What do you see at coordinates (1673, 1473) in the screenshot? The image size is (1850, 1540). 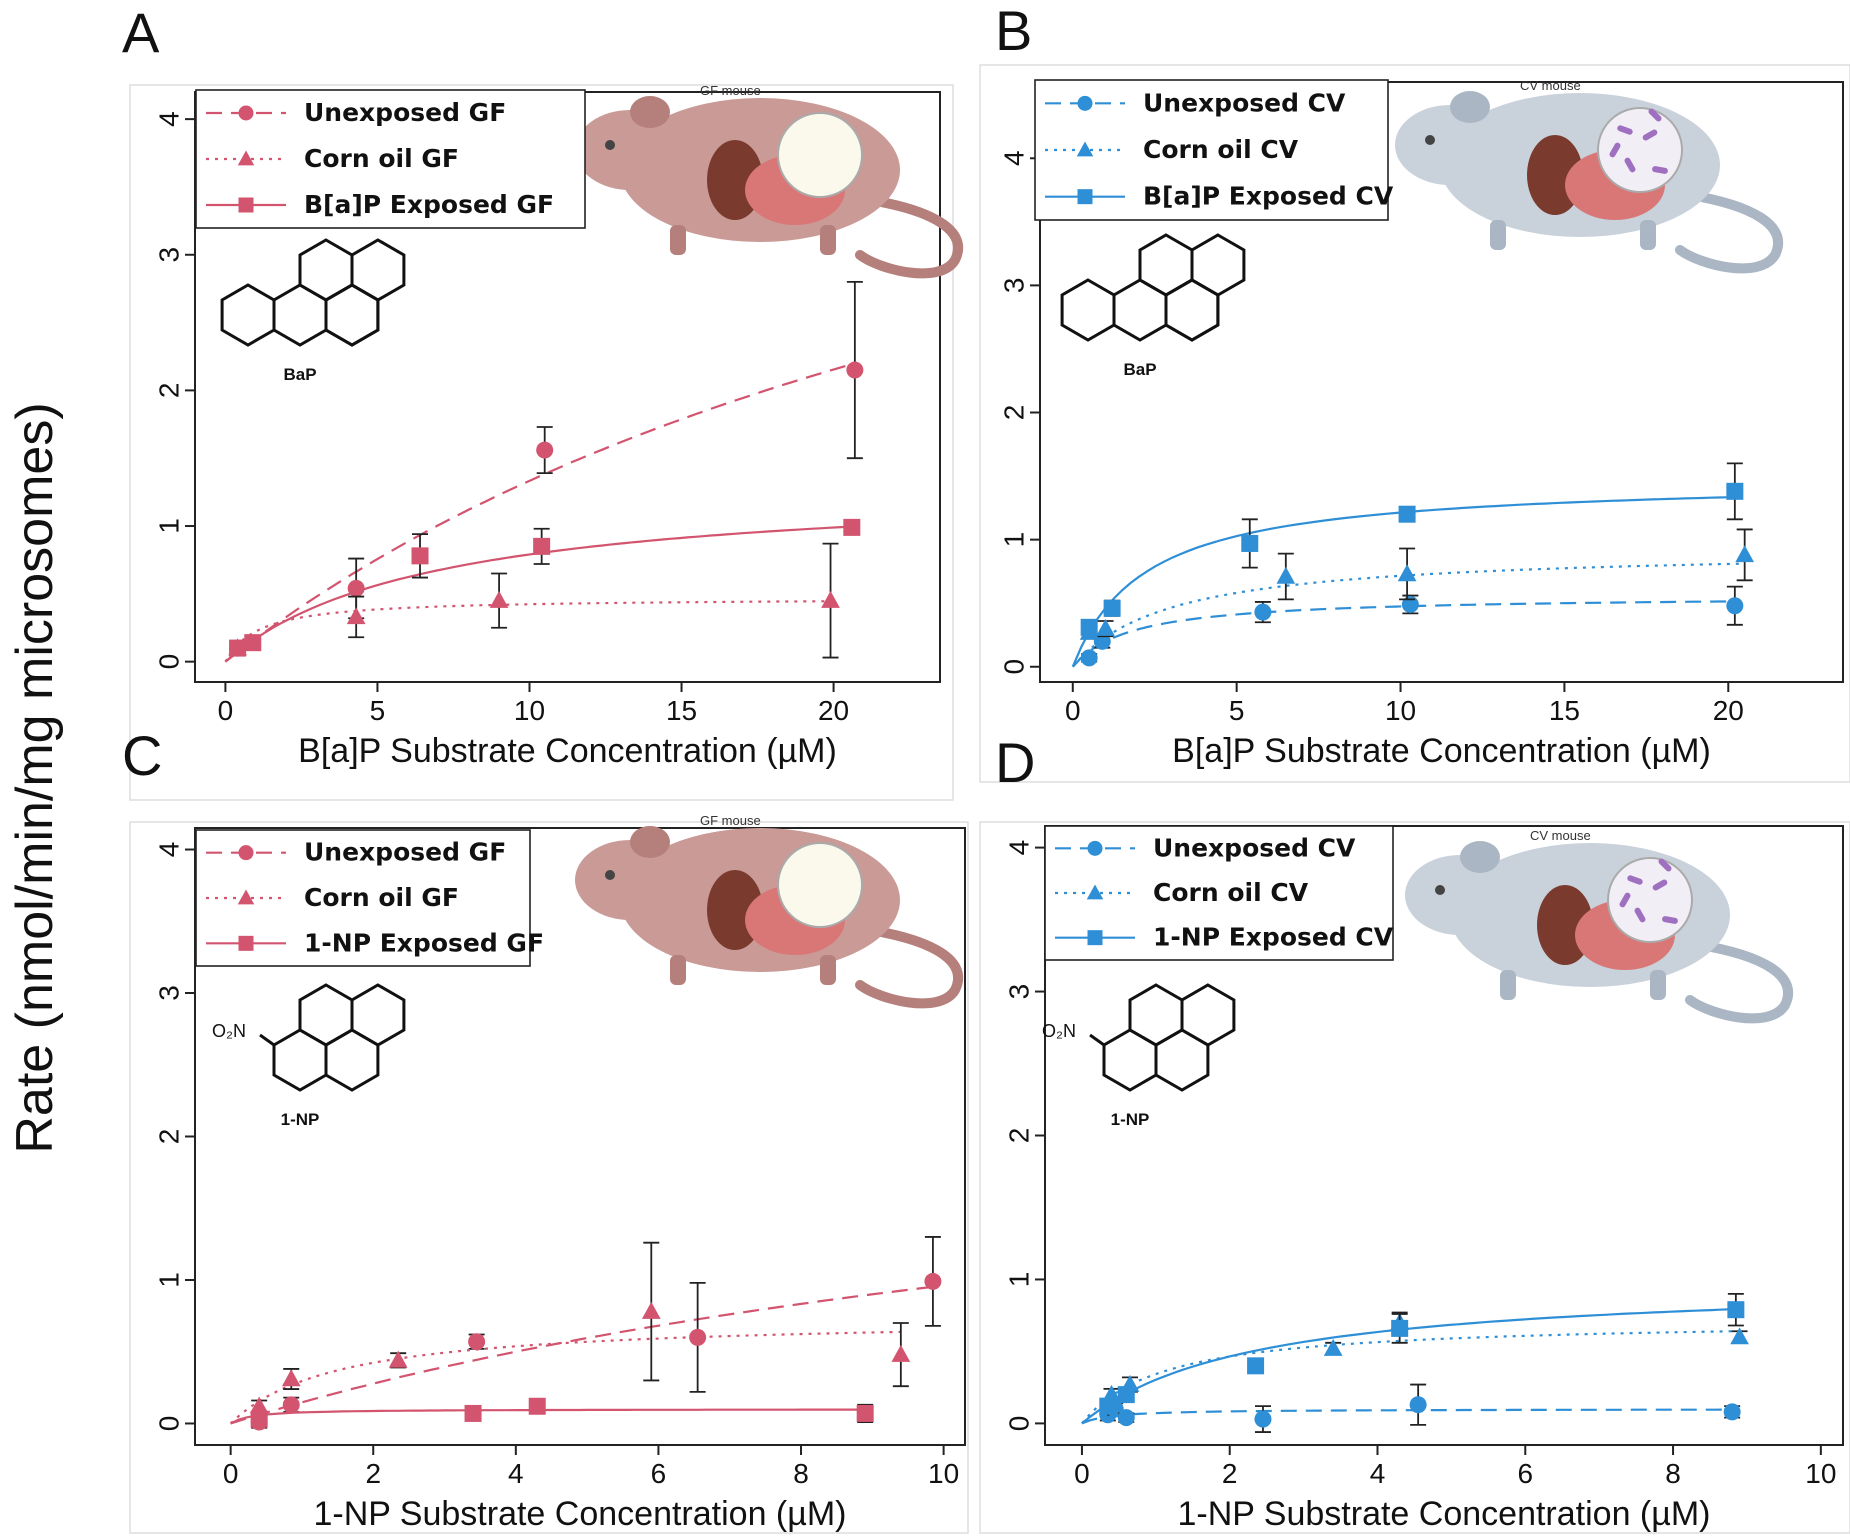 I see `x-tick-label: 8` at bounding box center [1673, 1473].